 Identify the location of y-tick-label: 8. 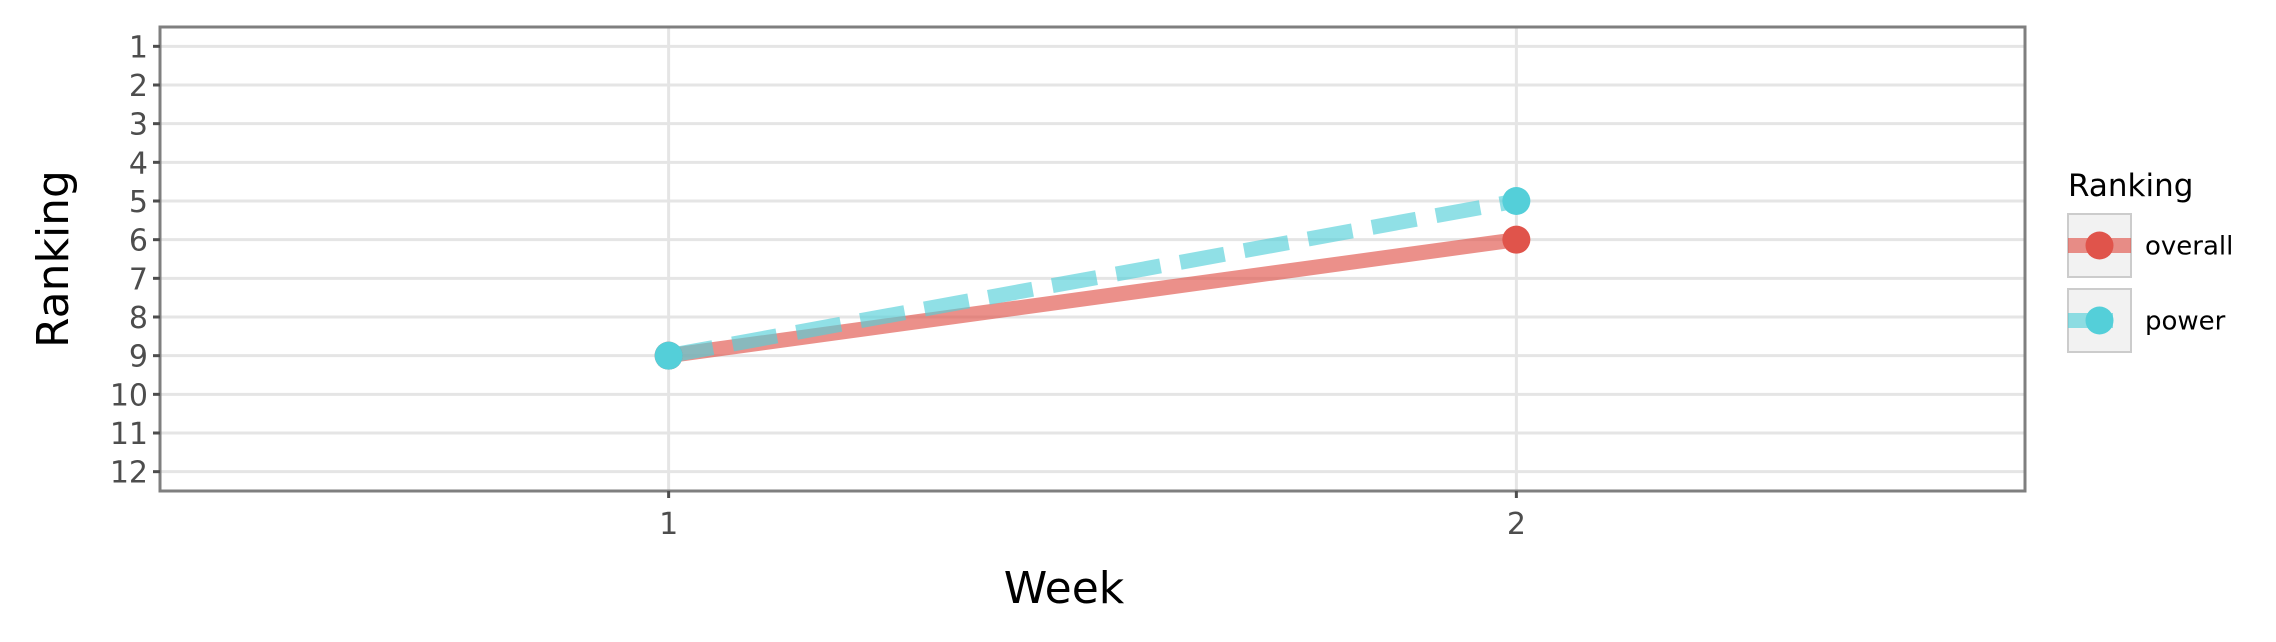
(138, 318).